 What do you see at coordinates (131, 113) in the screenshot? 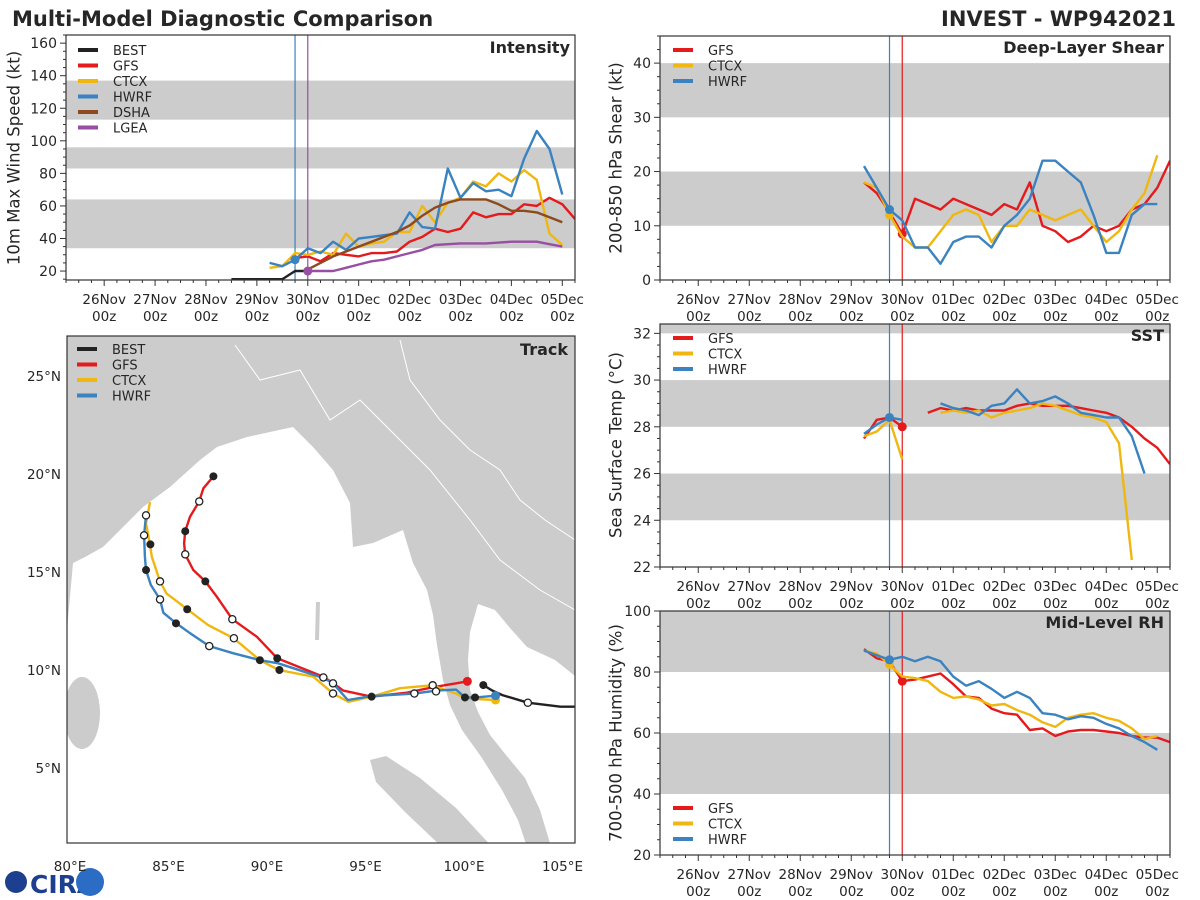
I see `legend-label: DSHA` at bounding box center [131, 113].